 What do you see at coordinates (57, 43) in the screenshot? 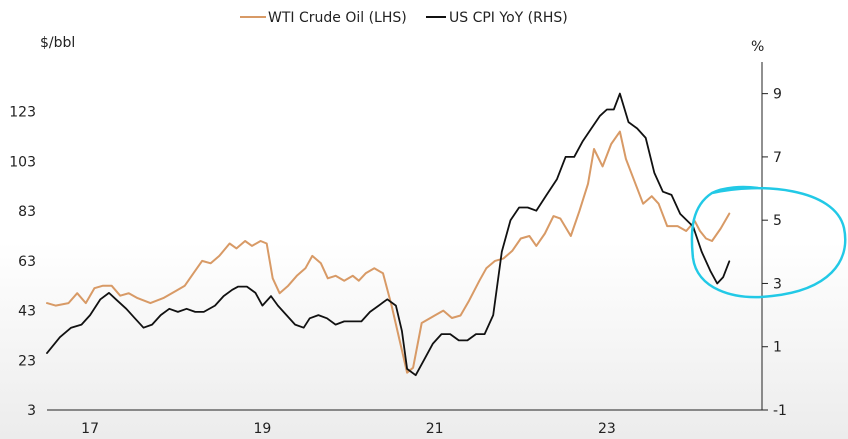
I see `left-axis-unit: $/bbl` at bounding box center [57, 43].